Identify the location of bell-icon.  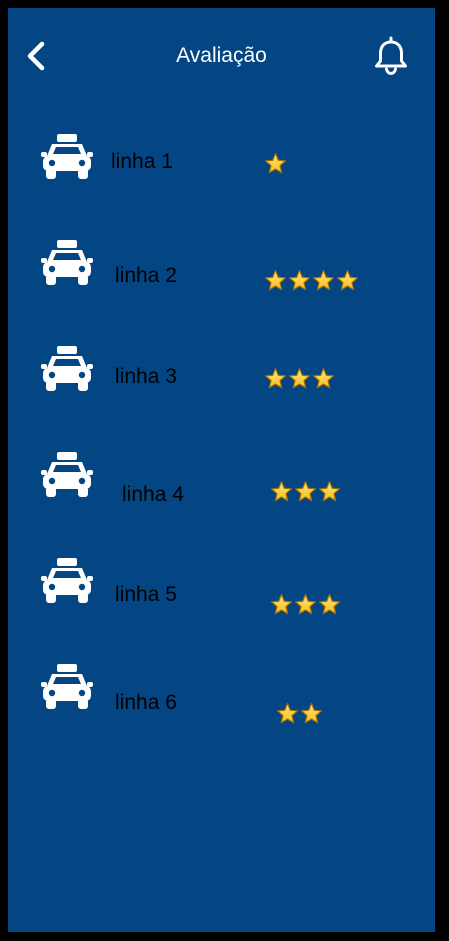
(391, 56).